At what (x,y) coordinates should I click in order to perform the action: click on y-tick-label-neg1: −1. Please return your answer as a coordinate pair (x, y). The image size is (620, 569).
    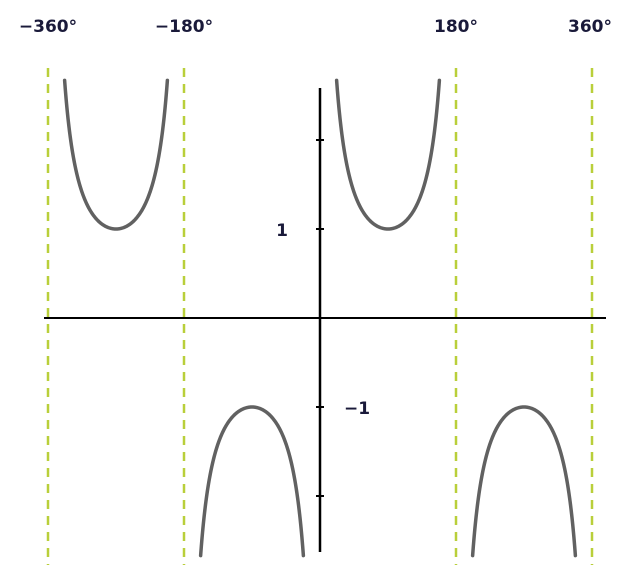
    Looking at the image, I should click on (357, 409).